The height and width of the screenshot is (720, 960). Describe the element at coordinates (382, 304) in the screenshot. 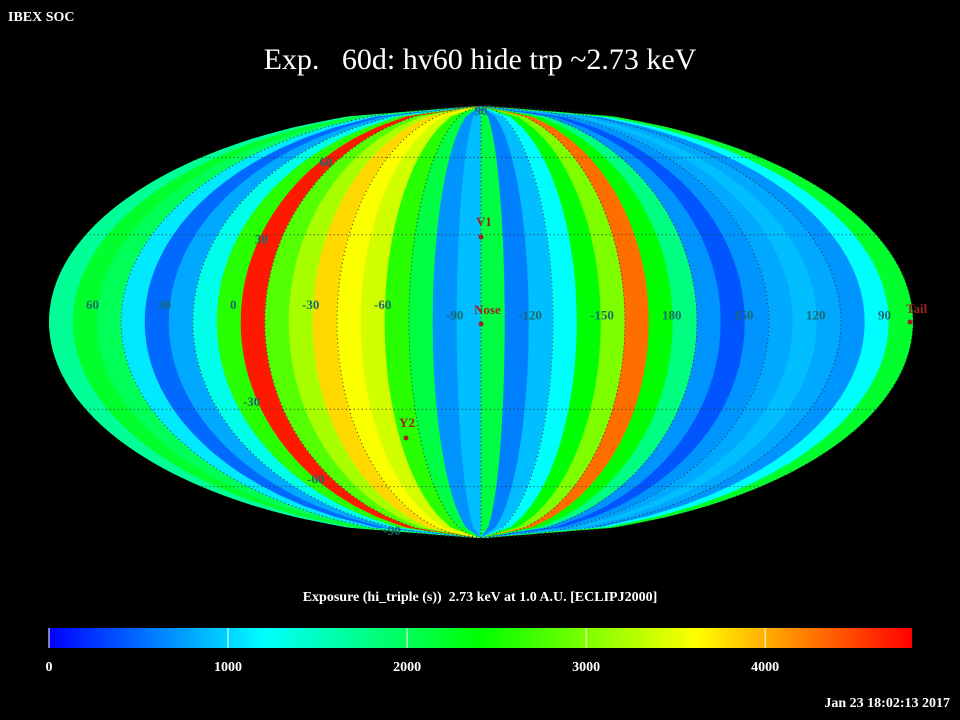

I see `lon-label: -60` at that location.